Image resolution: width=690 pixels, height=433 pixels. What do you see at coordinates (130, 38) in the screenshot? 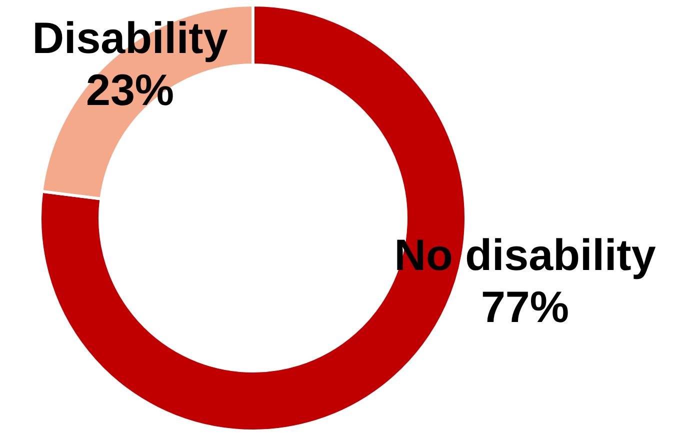
I see `slice-label: Disability` at bounding box center [130, 38].